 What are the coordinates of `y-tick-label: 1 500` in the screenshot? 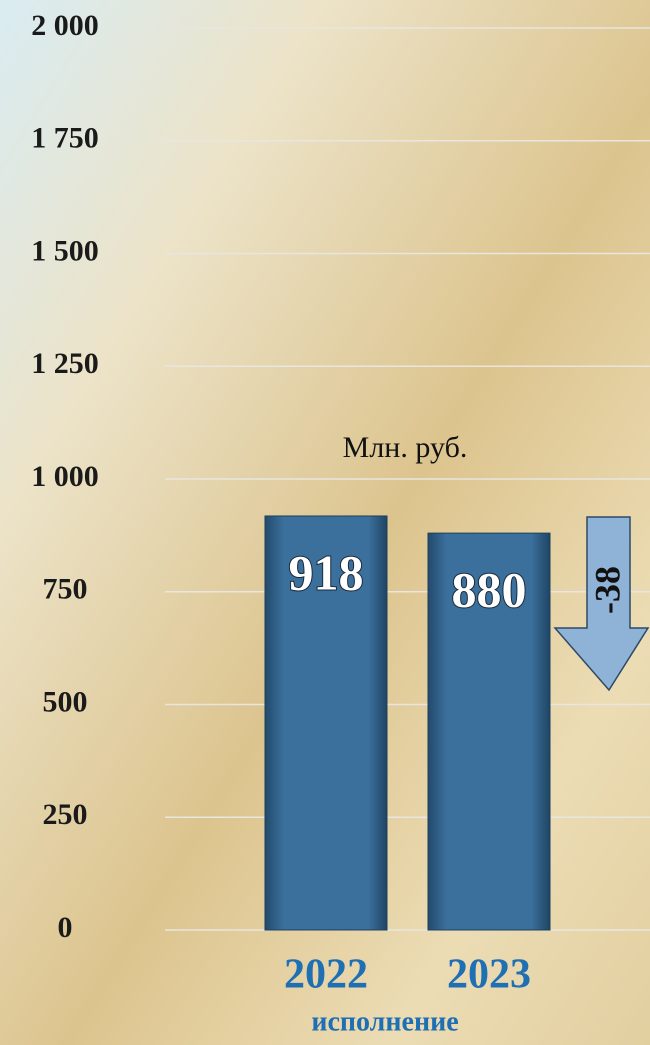 It's located at (65, 250).